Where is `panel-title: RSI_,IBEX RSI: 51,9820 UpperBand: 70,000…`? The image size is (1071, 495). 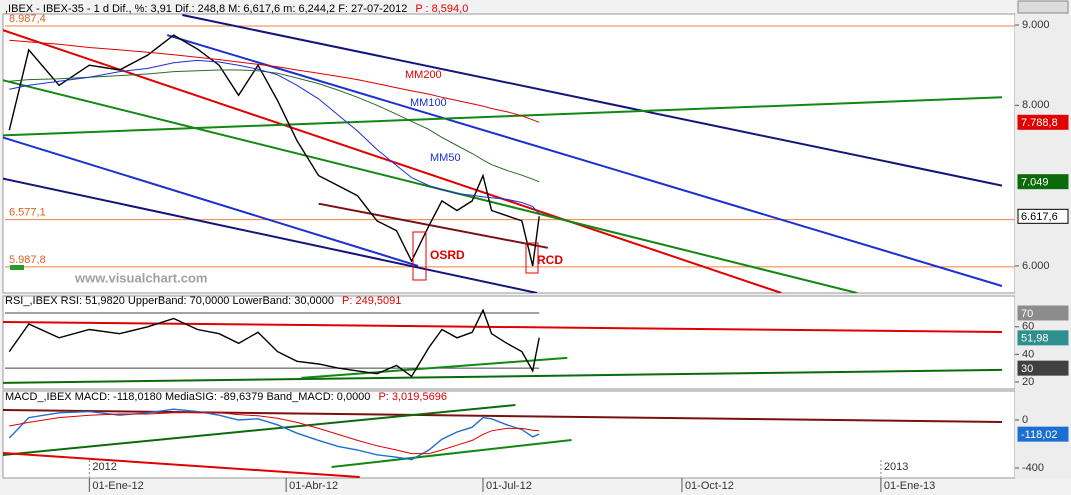 panel-title: RSI_,IBEX RSI: 51,9820 UpperBand: 70,000… is located at coordinates (169, 301).